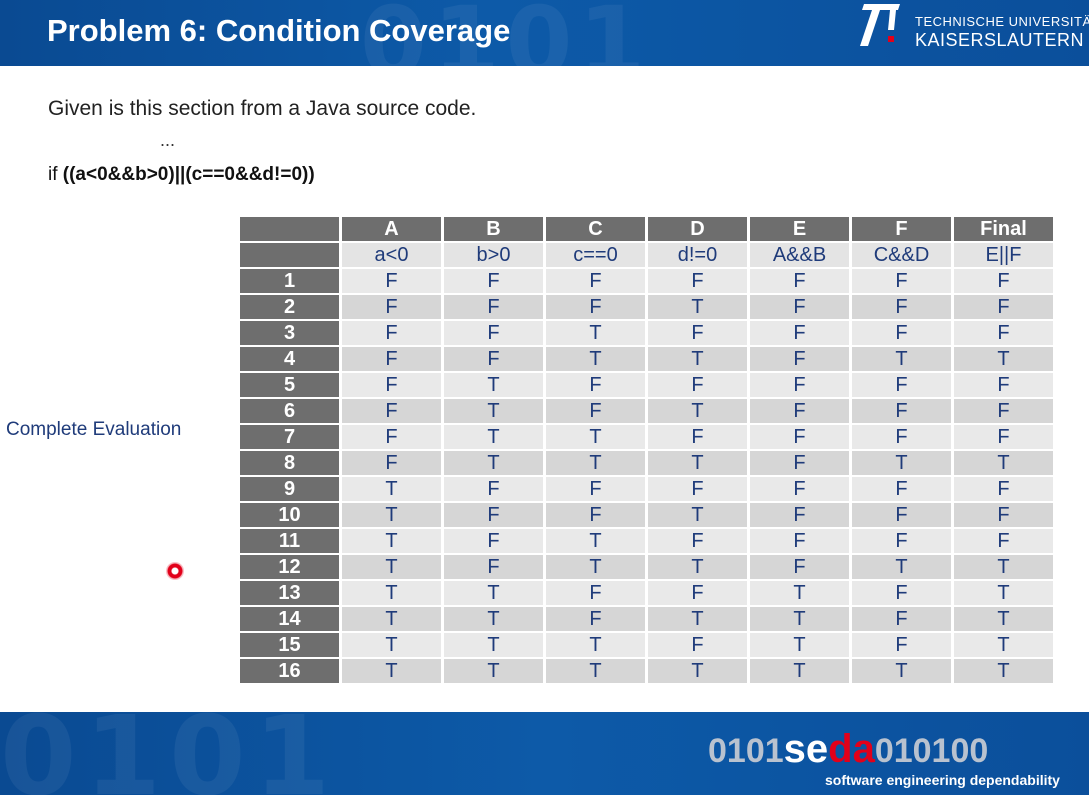 This screenshot has height=795, width=1089. Describe the element at coordinates (289, 515) in the screenshot. I see `row-number: 10` at that location.